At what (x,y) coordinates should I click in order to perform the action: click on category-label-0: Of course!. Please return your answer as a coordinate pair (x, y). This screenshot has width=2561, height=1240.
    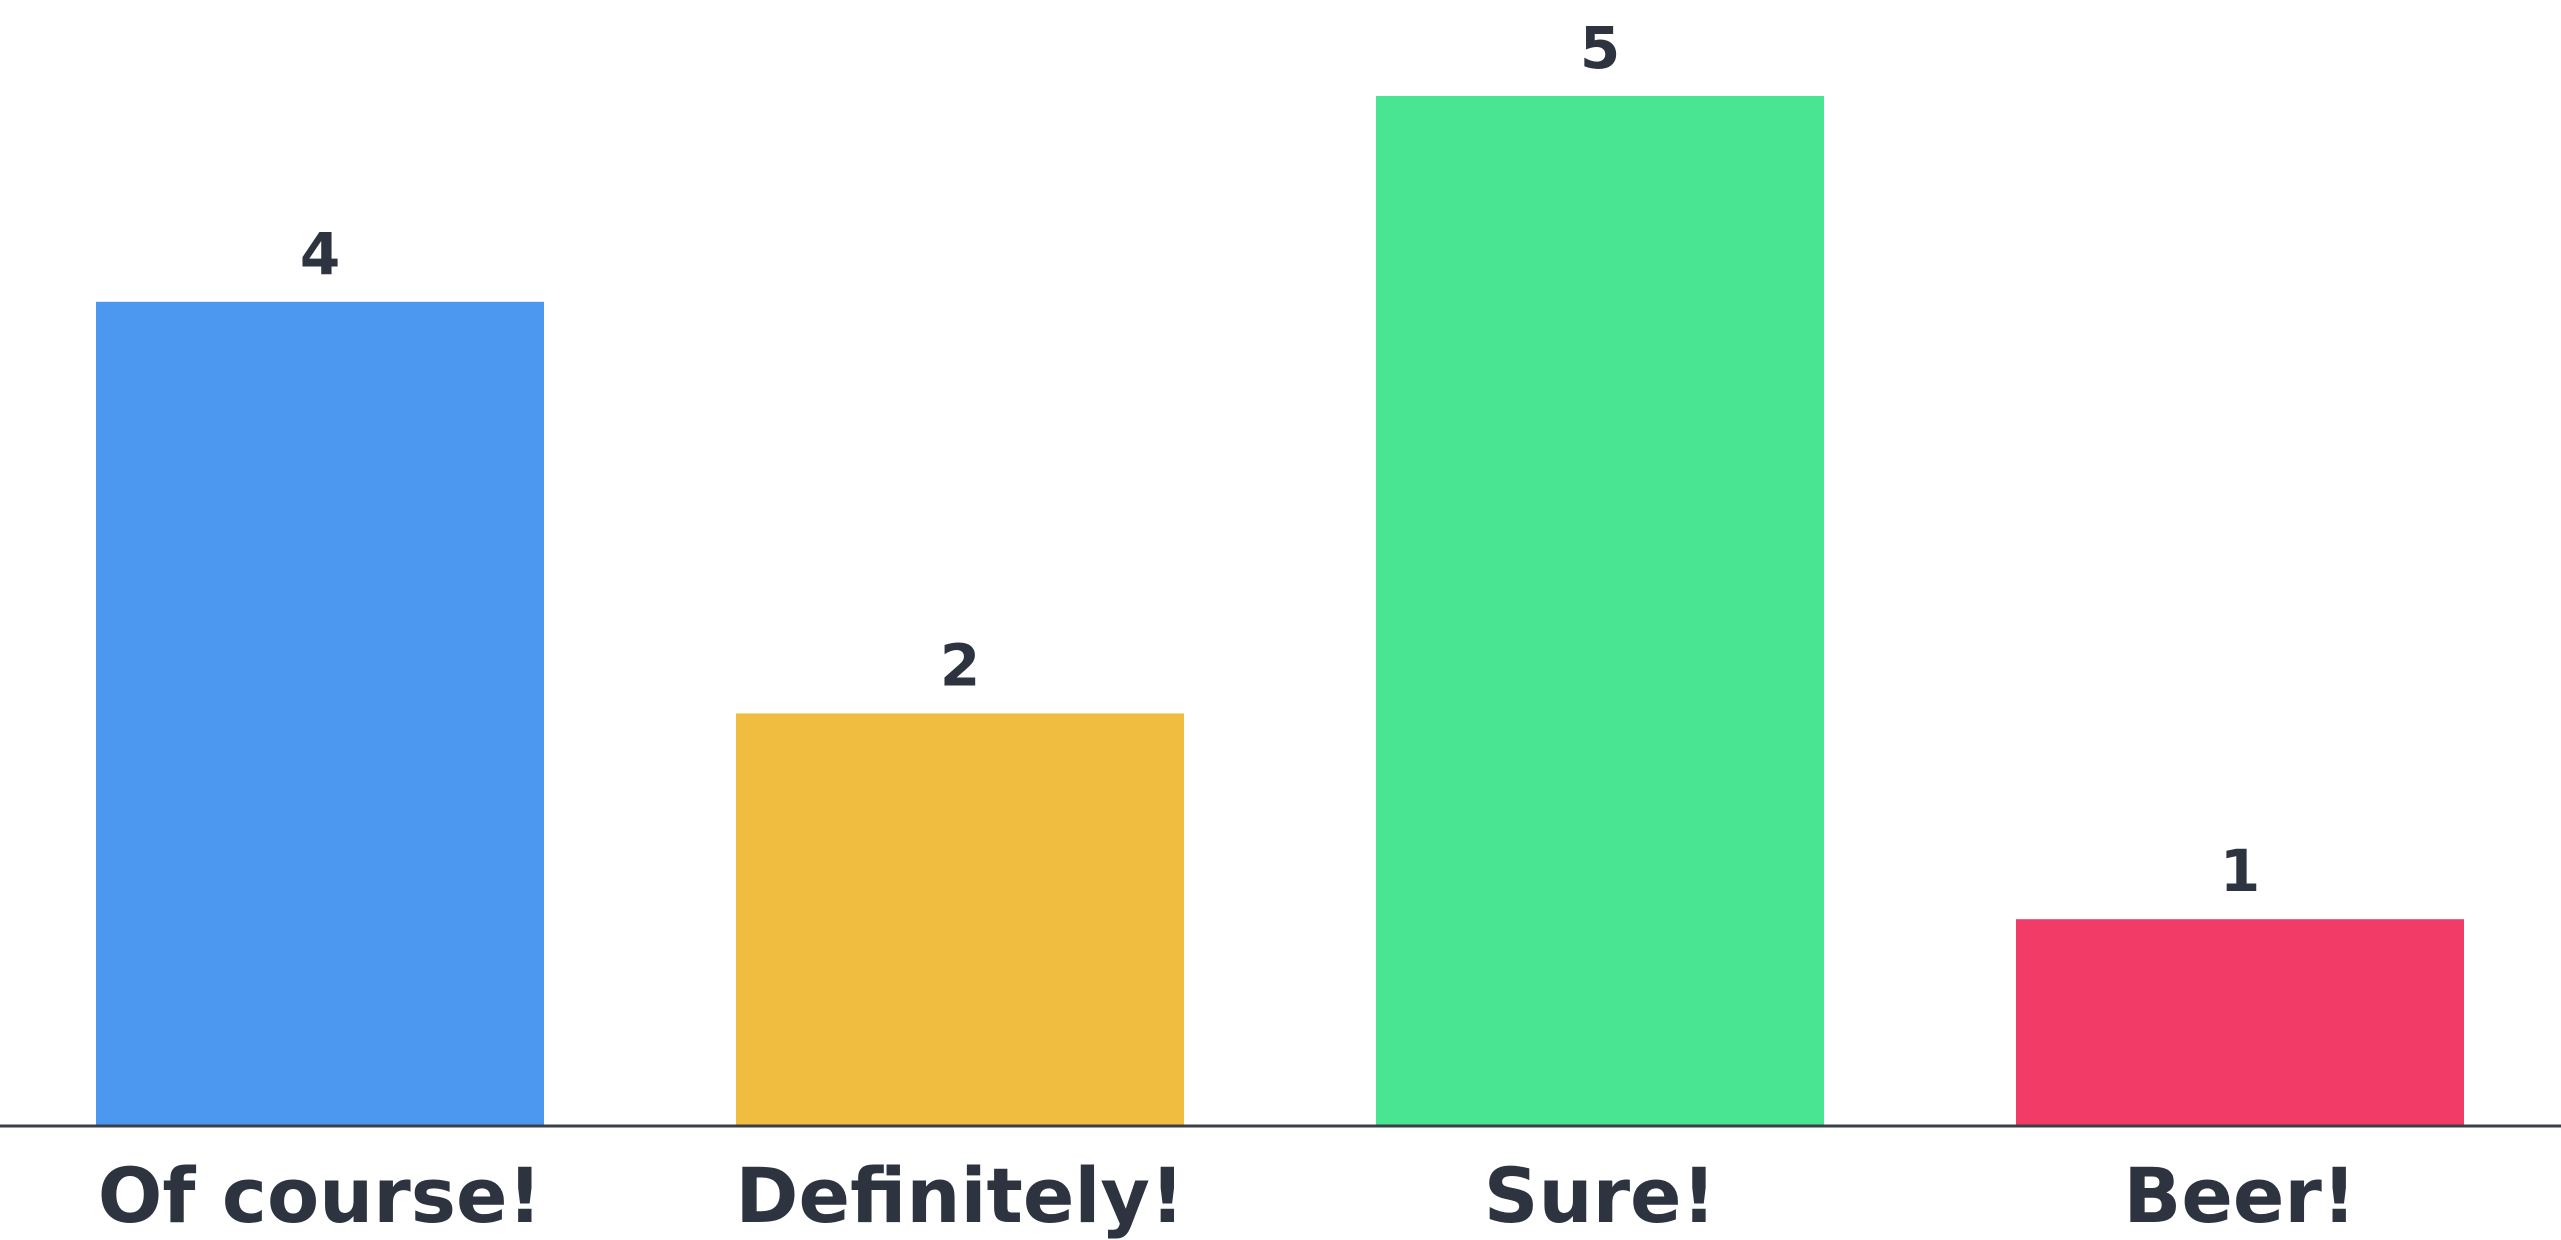
    Looking at the image, I should click on (320, 1195).